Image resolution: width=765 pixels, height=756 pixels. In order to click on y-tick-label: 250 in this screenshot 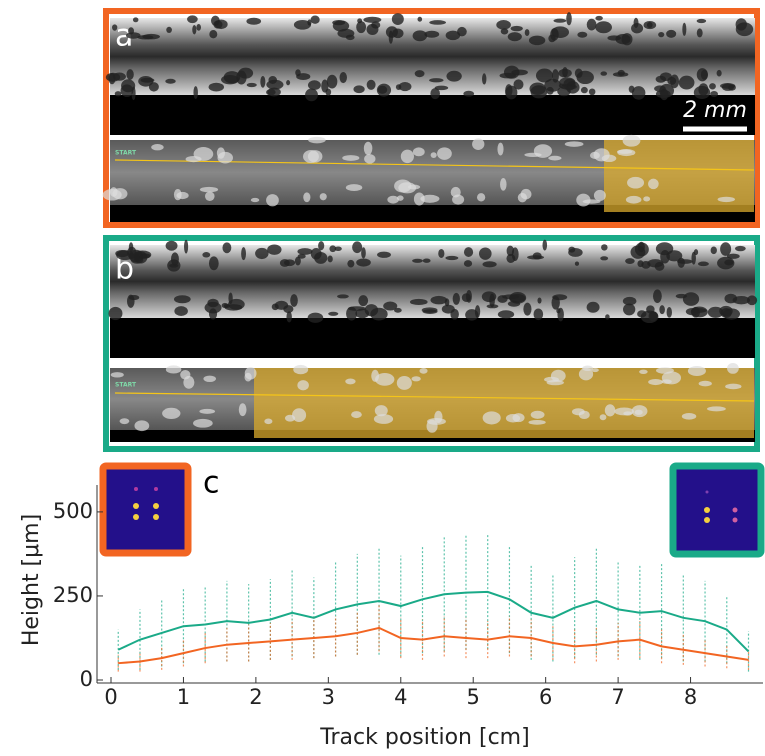, I will do `click(73, 595)`.